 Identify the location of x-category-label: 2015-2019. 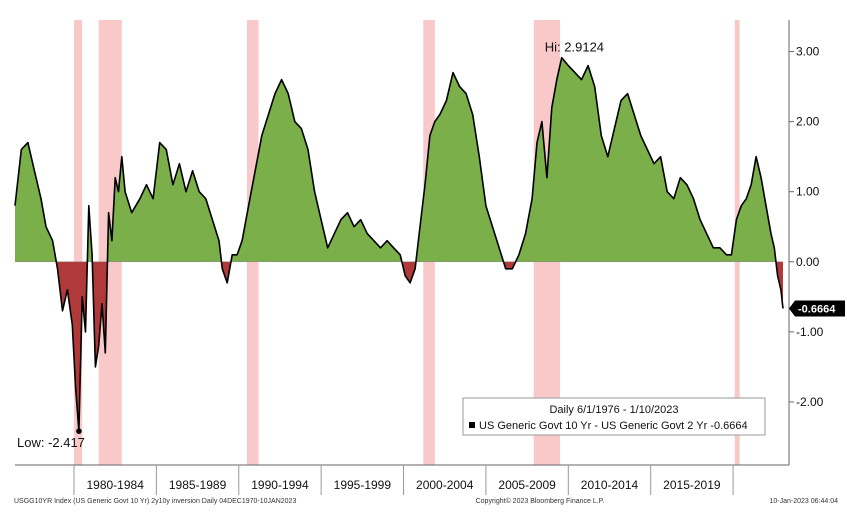
(692, 485).